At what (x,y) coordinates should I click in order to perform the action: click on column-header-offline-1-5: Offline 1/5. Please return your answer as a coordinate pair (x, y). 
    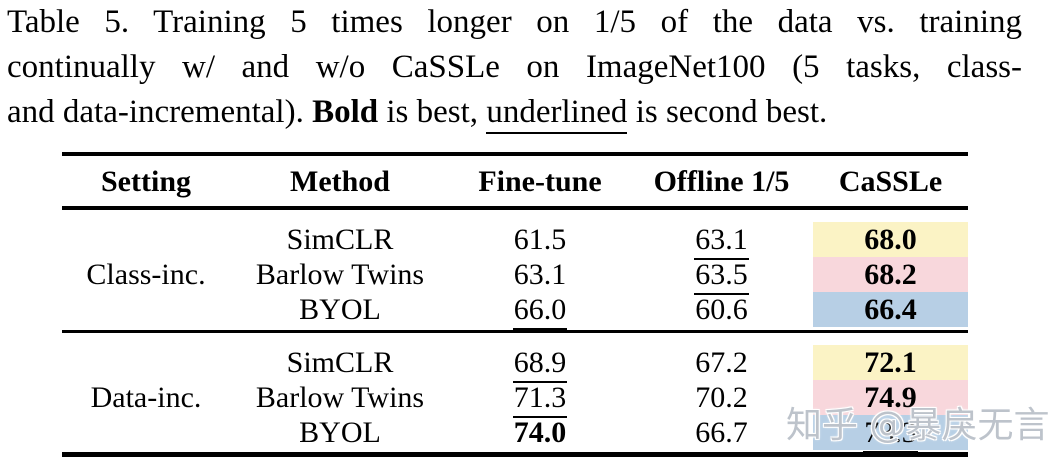
    Looking at the image, I should click on (721, 181).